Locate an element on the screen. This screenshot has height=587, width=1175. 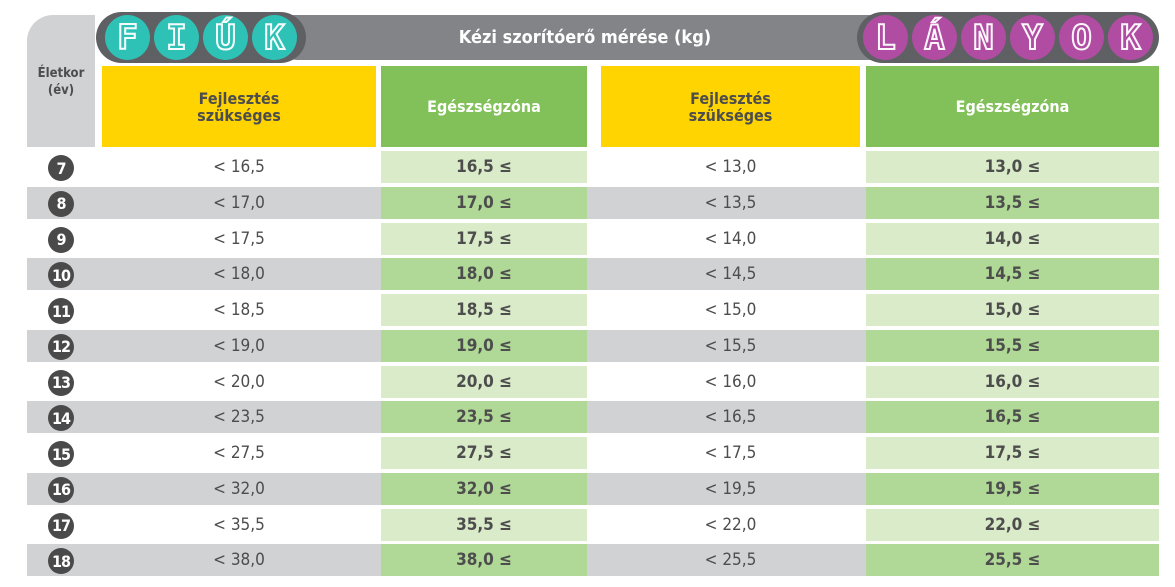
table-row: < 16,5 16,5 ≤ < 13,0 13,0 ≤ 7 is located at coordinates (587, 167).